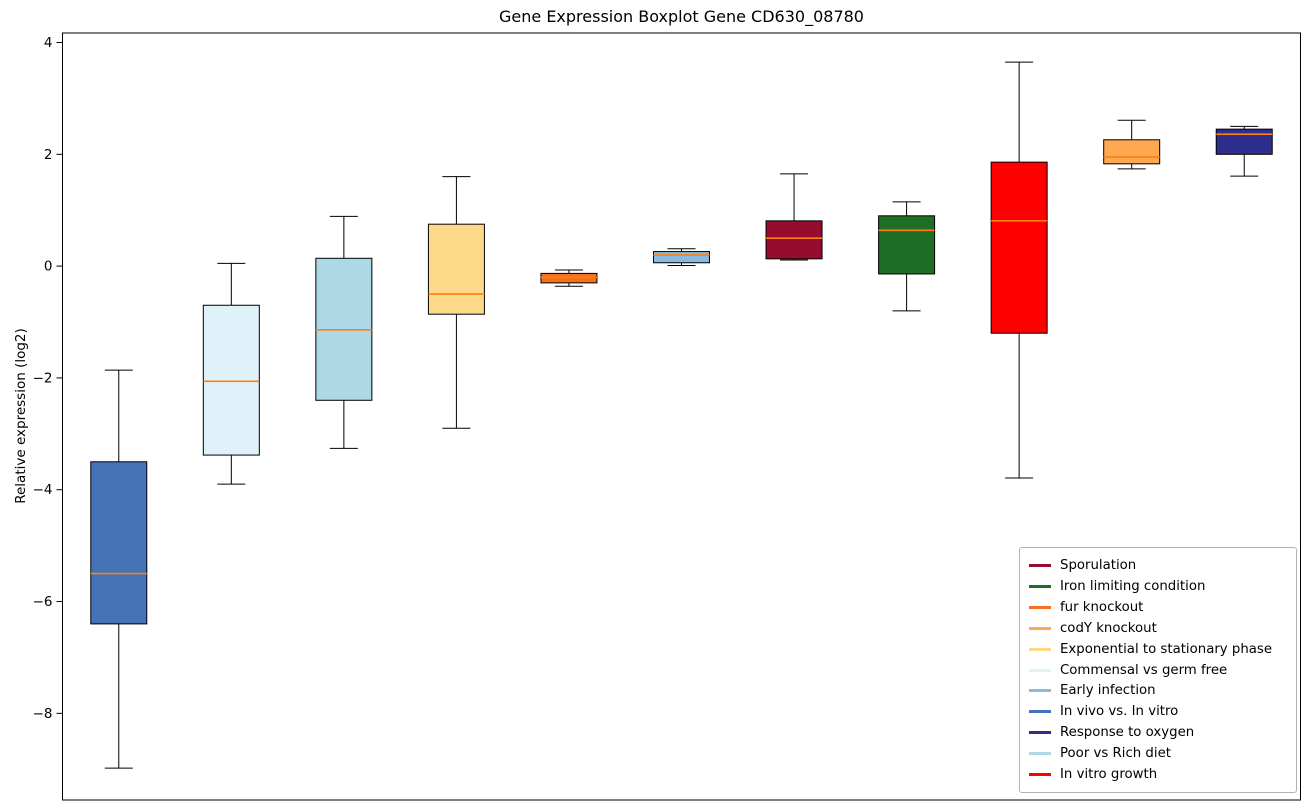 This screenshot has width=1309, height=812. Describe the element at coordinates (1144, 670) in the screenshot. I see `legend-label: Commensal vs germ free` at that location.